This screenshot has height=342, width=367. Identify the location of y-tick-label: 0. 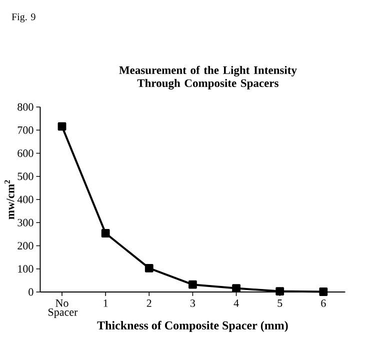
(31, 292).